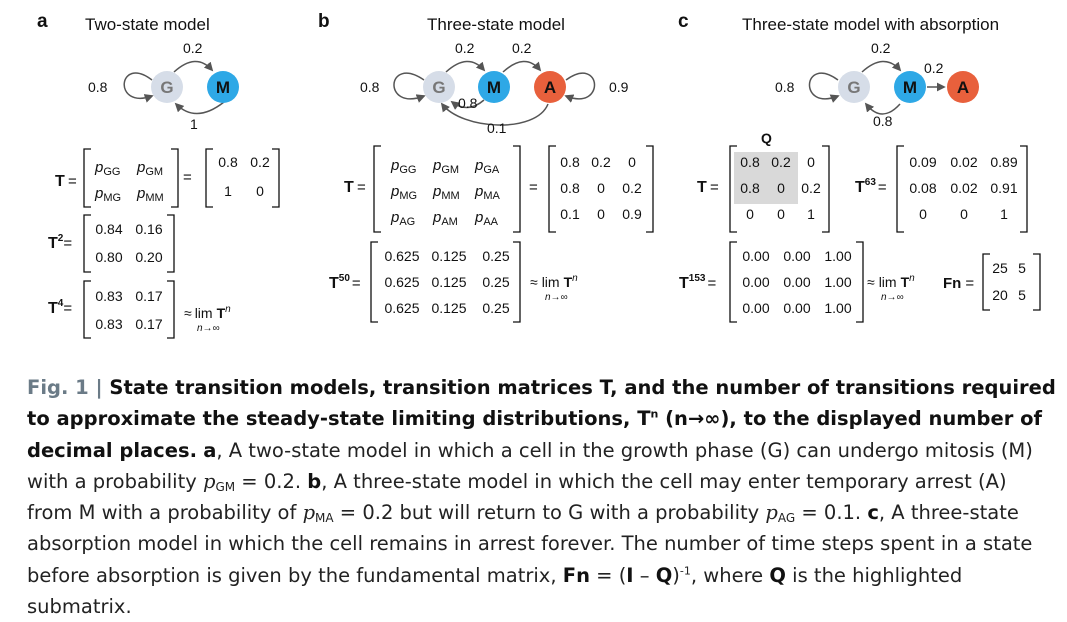 The width and height of the screenshot is (1067, 622). What do you see at coordinates (60, 242) in the screenshot?
I see `matrix-t2-label: T2=` at bounding box center [60, 242].